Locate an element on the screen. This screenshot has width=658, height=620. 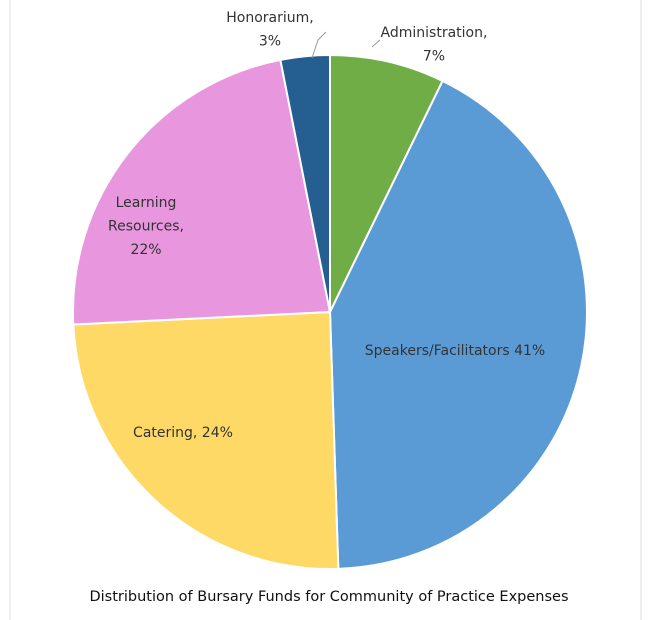
data-label-line: Catering, 24% is located at coordinates (183, 433).